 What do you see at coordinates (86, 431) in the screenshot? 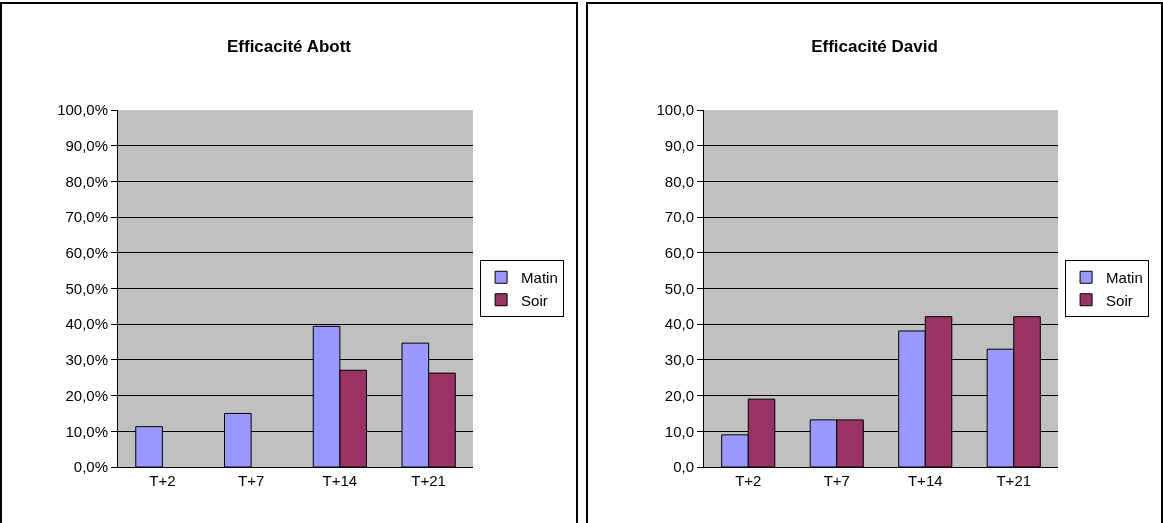
I see `y-tick-label: 10,0%` at bounding box center [86, 431].